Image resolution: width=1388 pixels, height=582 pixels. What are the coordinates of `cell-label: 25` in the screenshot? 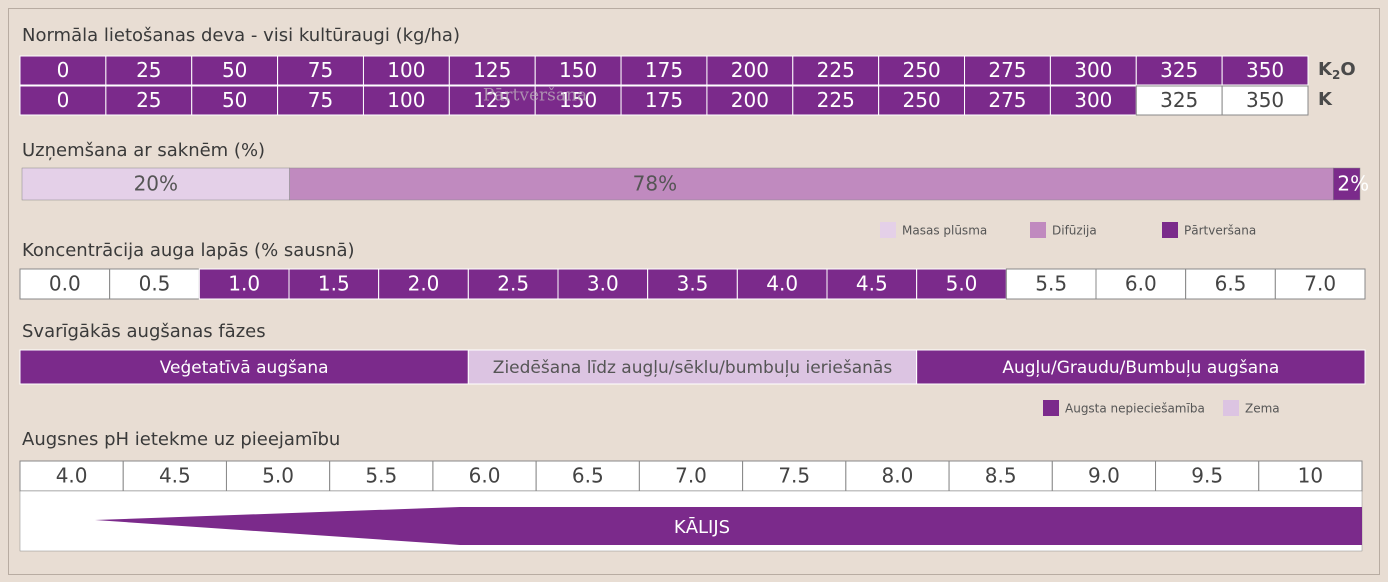 It's located at (148, 100).